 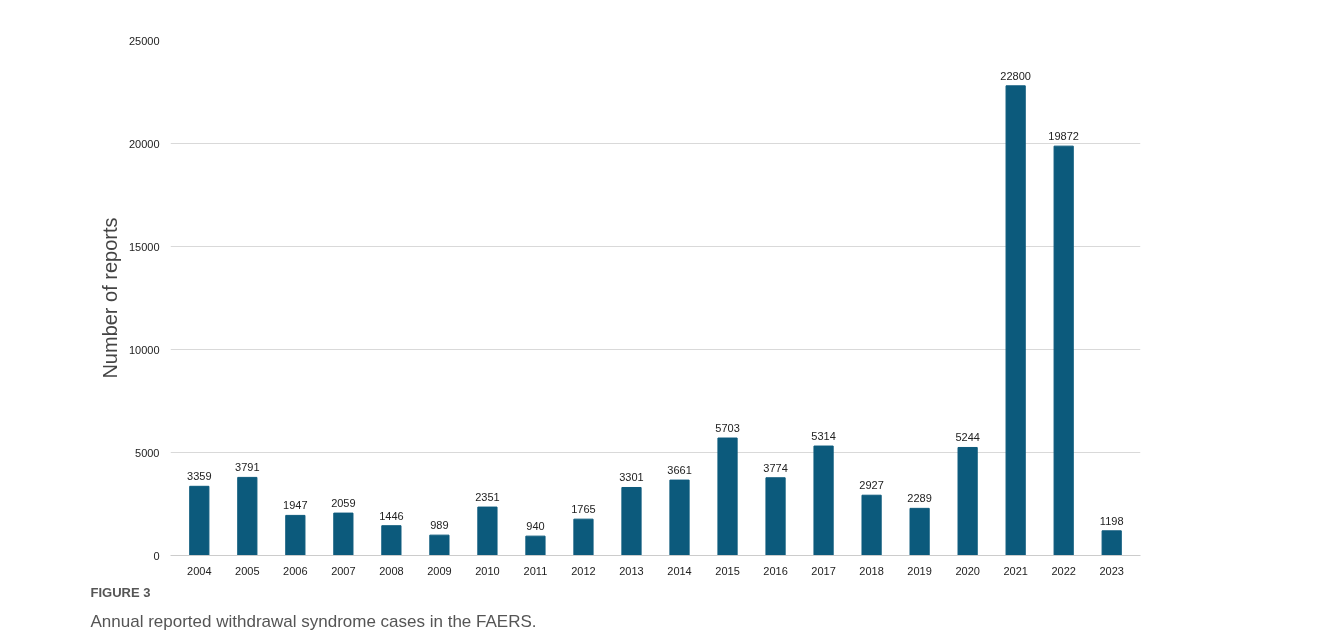 What do you see at coordinates (247, 467) in the screenshot?
I see `data-label: 3791` at bounding box center [247, 467].